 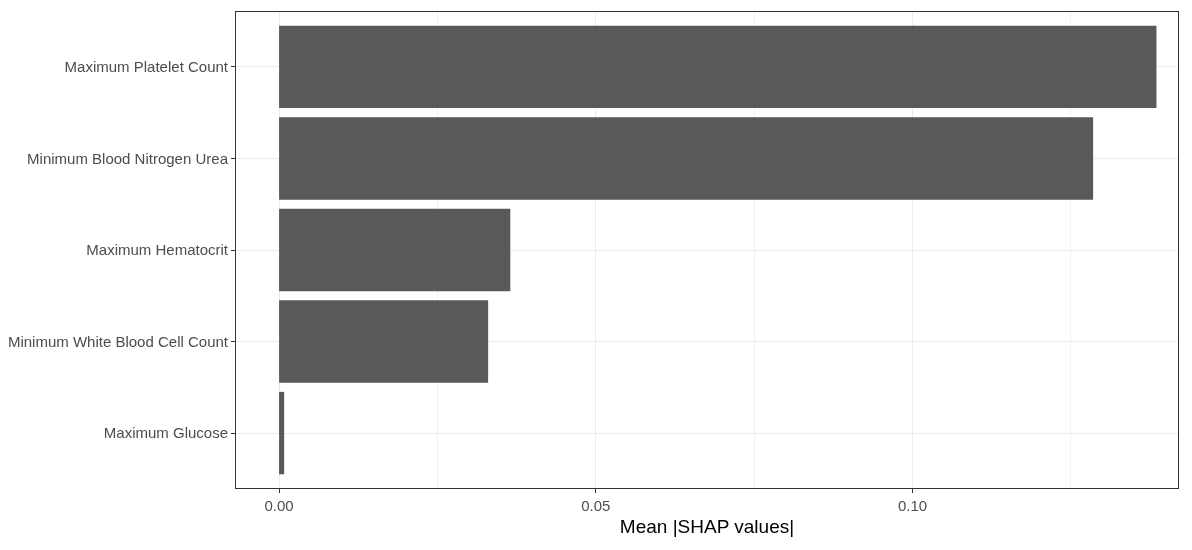 What do you see at coordinates (128, 158) in the screenshot?
I see `y-tick-label: Minimum Blood Nitrogen Urea` at bounding box center [128, 158].